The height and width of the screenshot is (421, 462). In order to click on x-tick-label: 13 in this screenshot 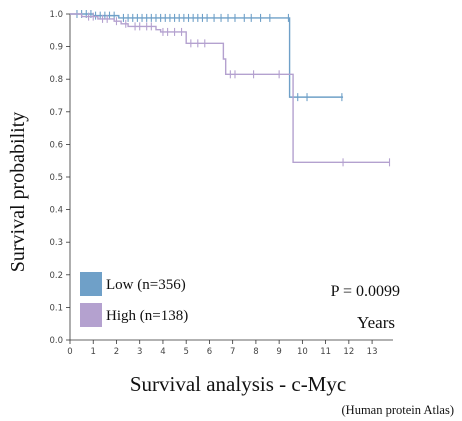, I will do `click(372, 352)`.